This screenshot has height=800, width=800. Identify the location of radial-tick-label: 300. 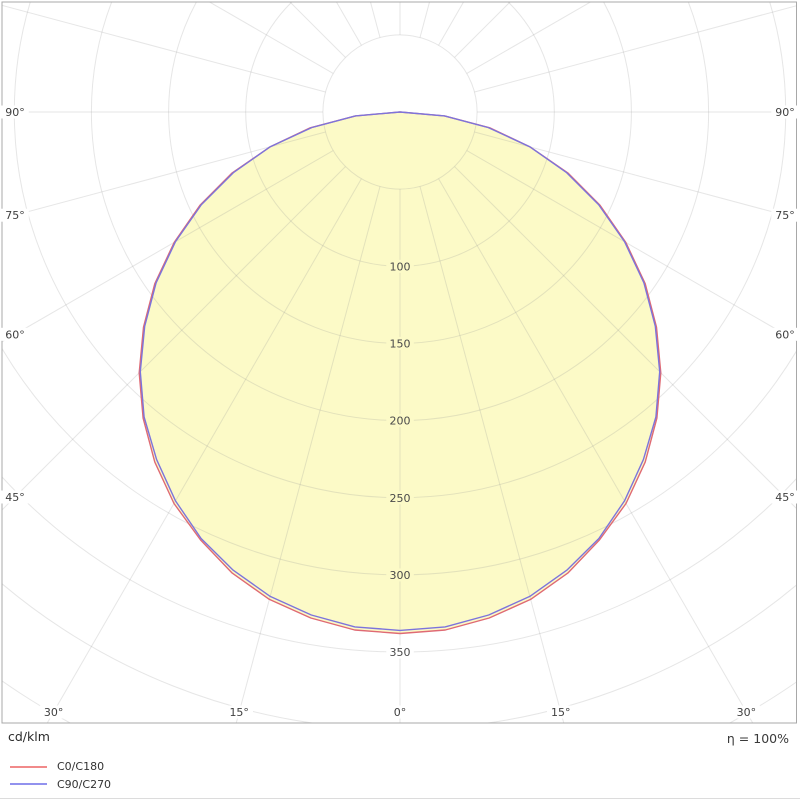
(400, 575).